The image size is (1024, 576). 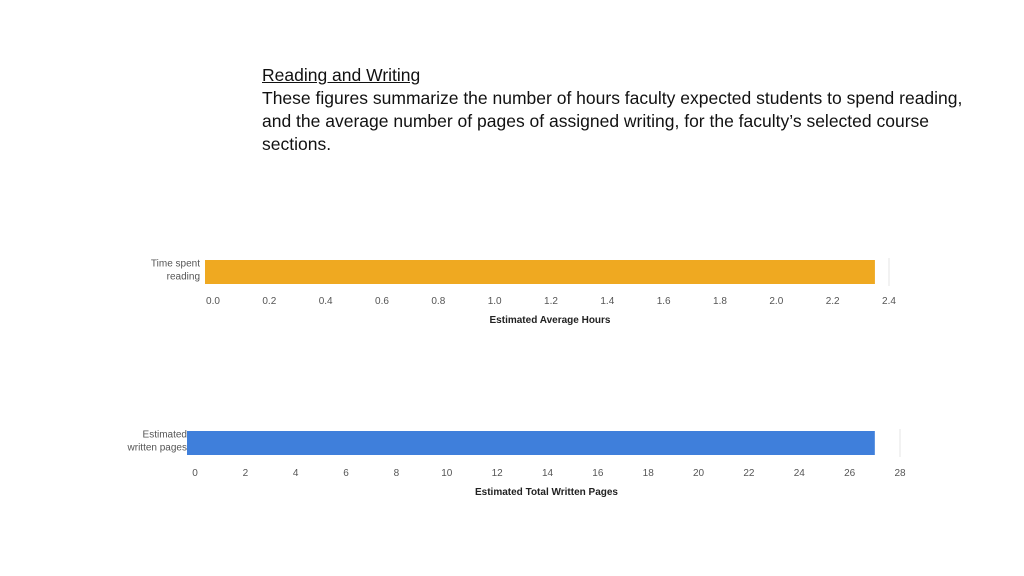 I want to click on tick-label: 0, so click(x=195, y=473).